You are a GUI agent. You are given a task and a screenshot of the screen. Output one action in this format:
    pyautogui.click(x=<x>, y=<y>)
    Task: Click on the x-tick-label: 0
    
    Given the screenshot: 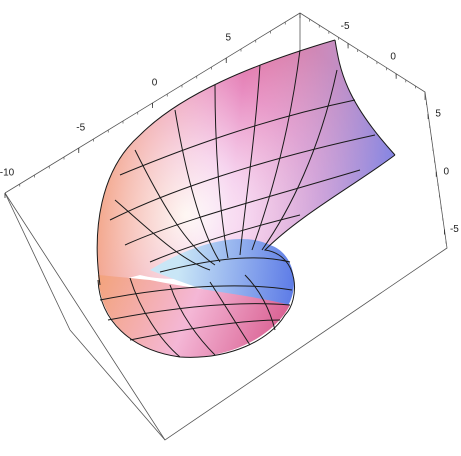 What is the action you would take?
    pyautogui.click(x=155, y=83)
    